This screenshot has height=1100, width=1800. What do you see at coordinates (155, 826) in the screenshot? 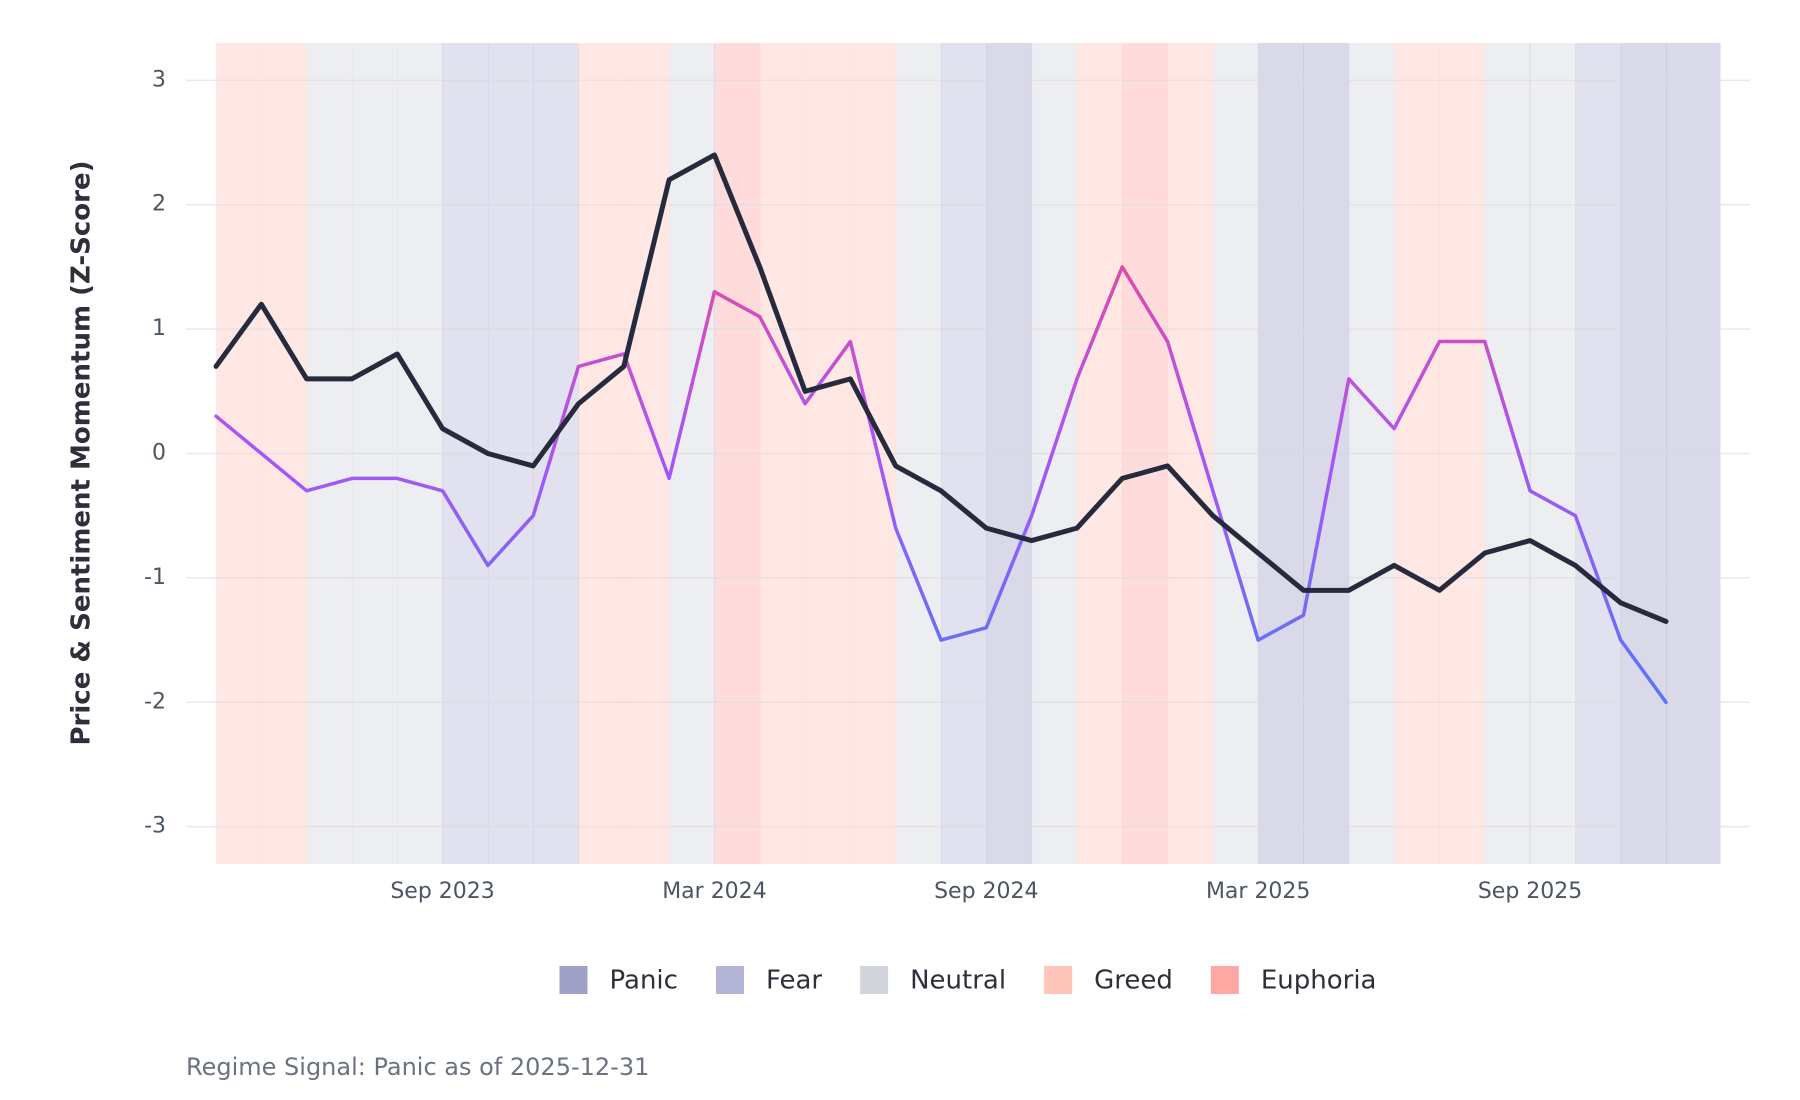
I see `y-tick-label: -3` at bounding box center [155, 826].